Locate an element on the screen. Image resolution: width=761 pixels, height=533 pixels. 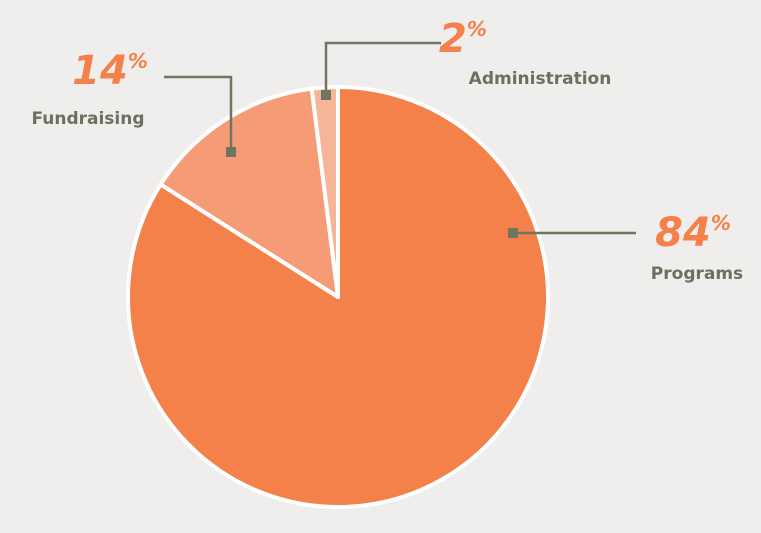
category-label: Fundraising is located at coordinates (87, 119).